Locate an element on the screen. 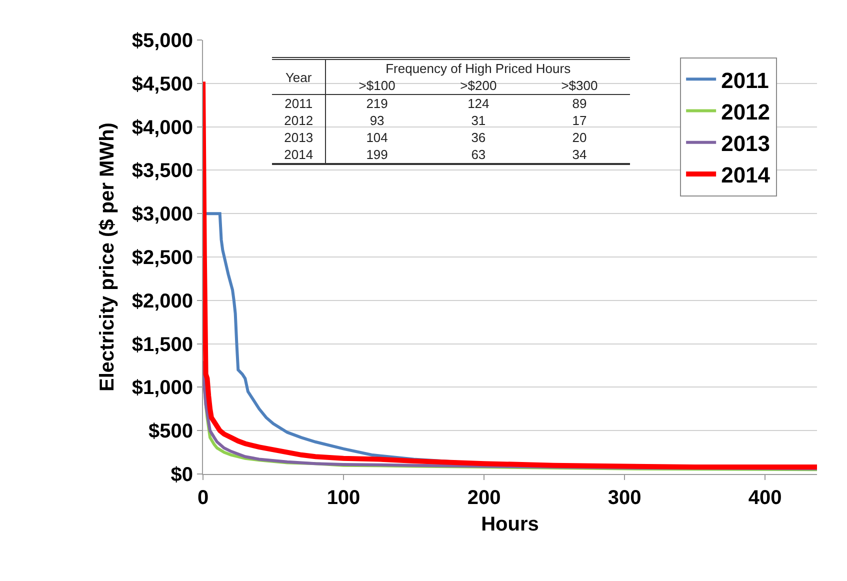 Image resolution: width=847 pixels, height=581 pixels. annotation: 93 is located at coordinates (377, 120).